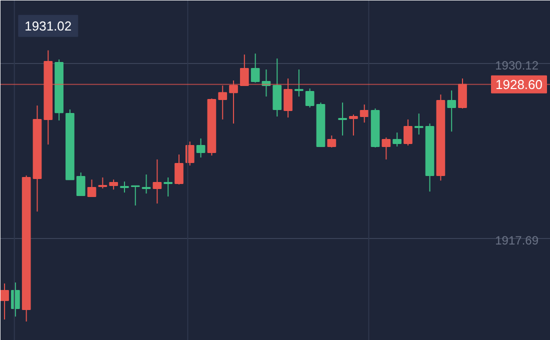  Describe the element at coordinates (48, 26) in the screenshot. I see `annotation: 1931.02` at that location.